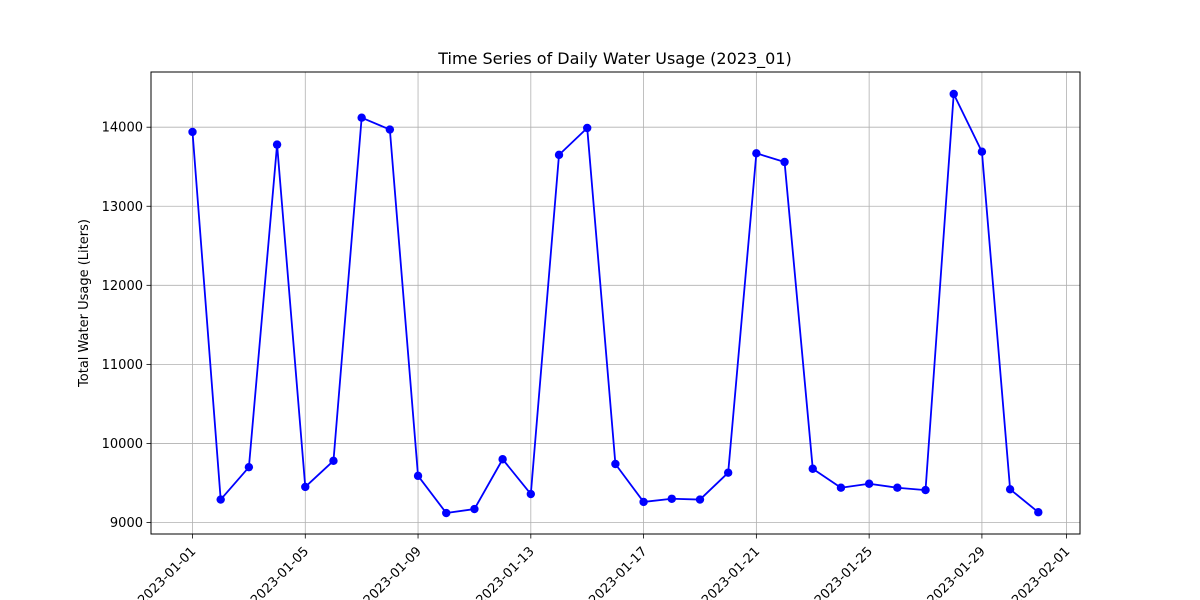  I want to click on y-tick-label: 13000, so click(122, 207).